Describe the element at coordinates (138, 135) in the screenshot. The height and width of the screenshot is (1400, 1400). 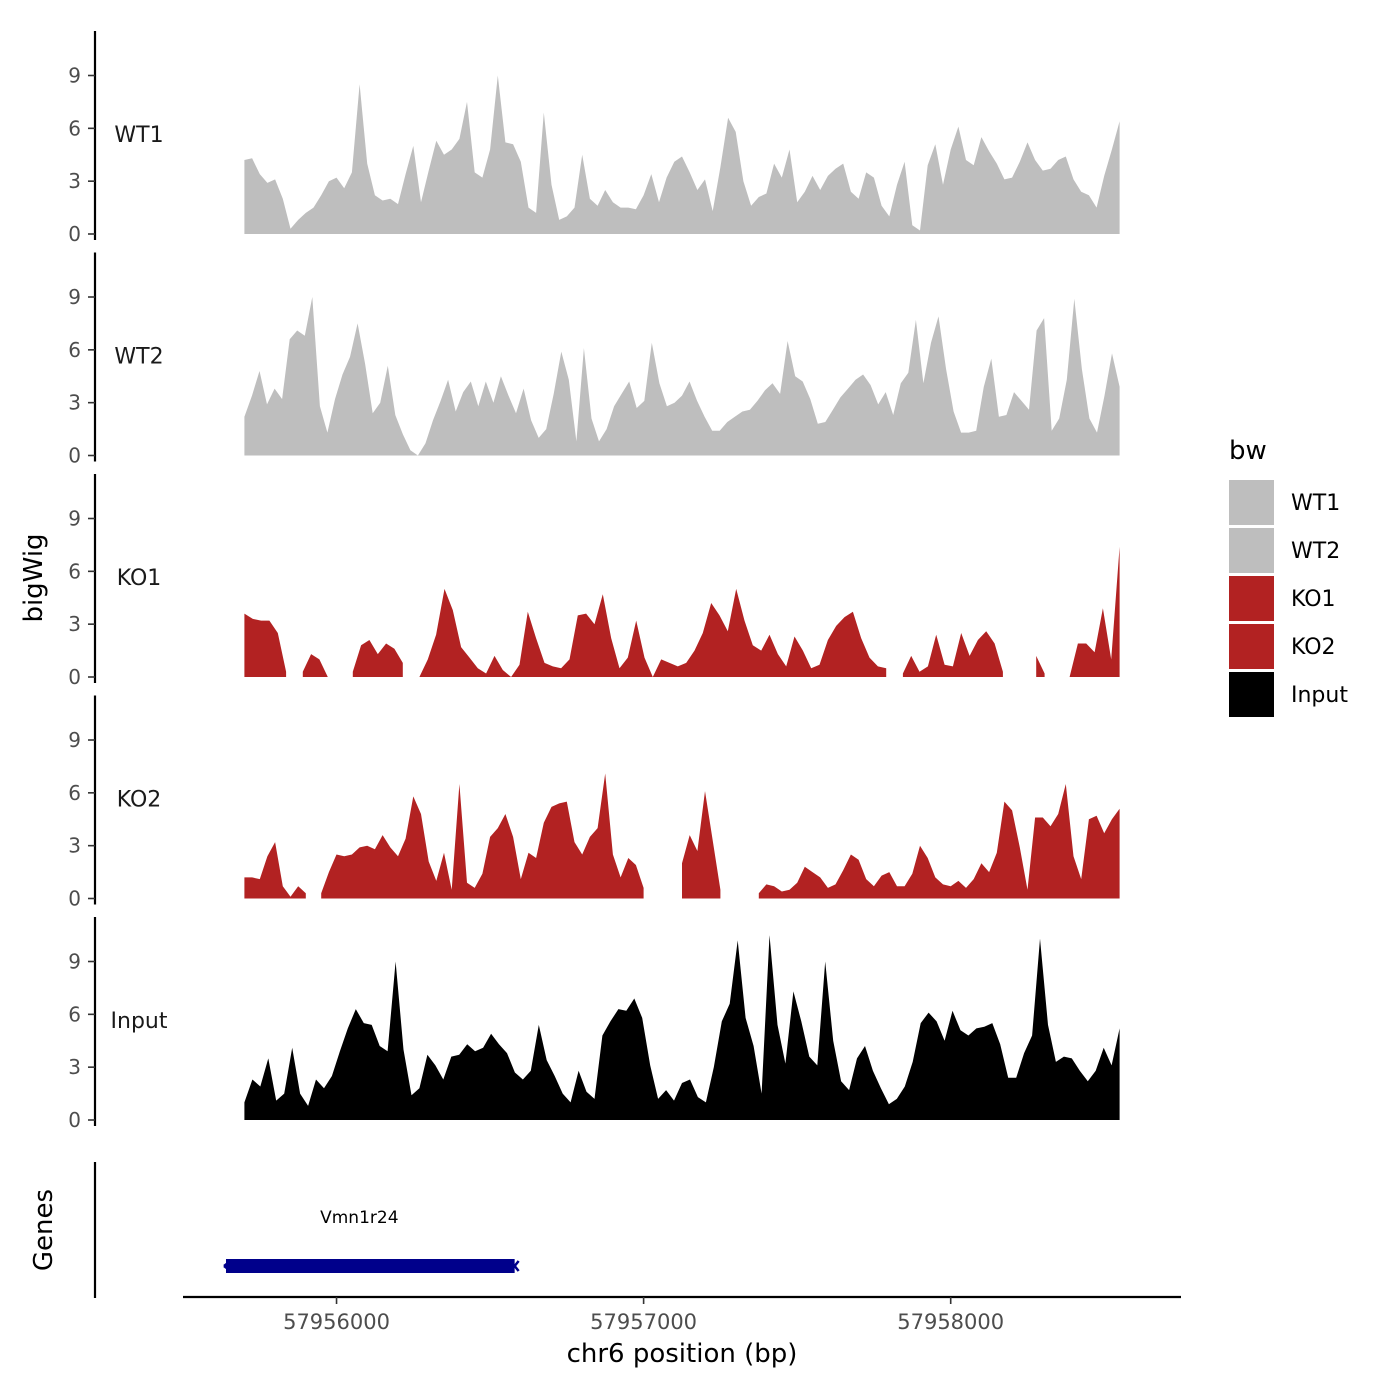
I see `track-label-wt1: WT1` at that location.